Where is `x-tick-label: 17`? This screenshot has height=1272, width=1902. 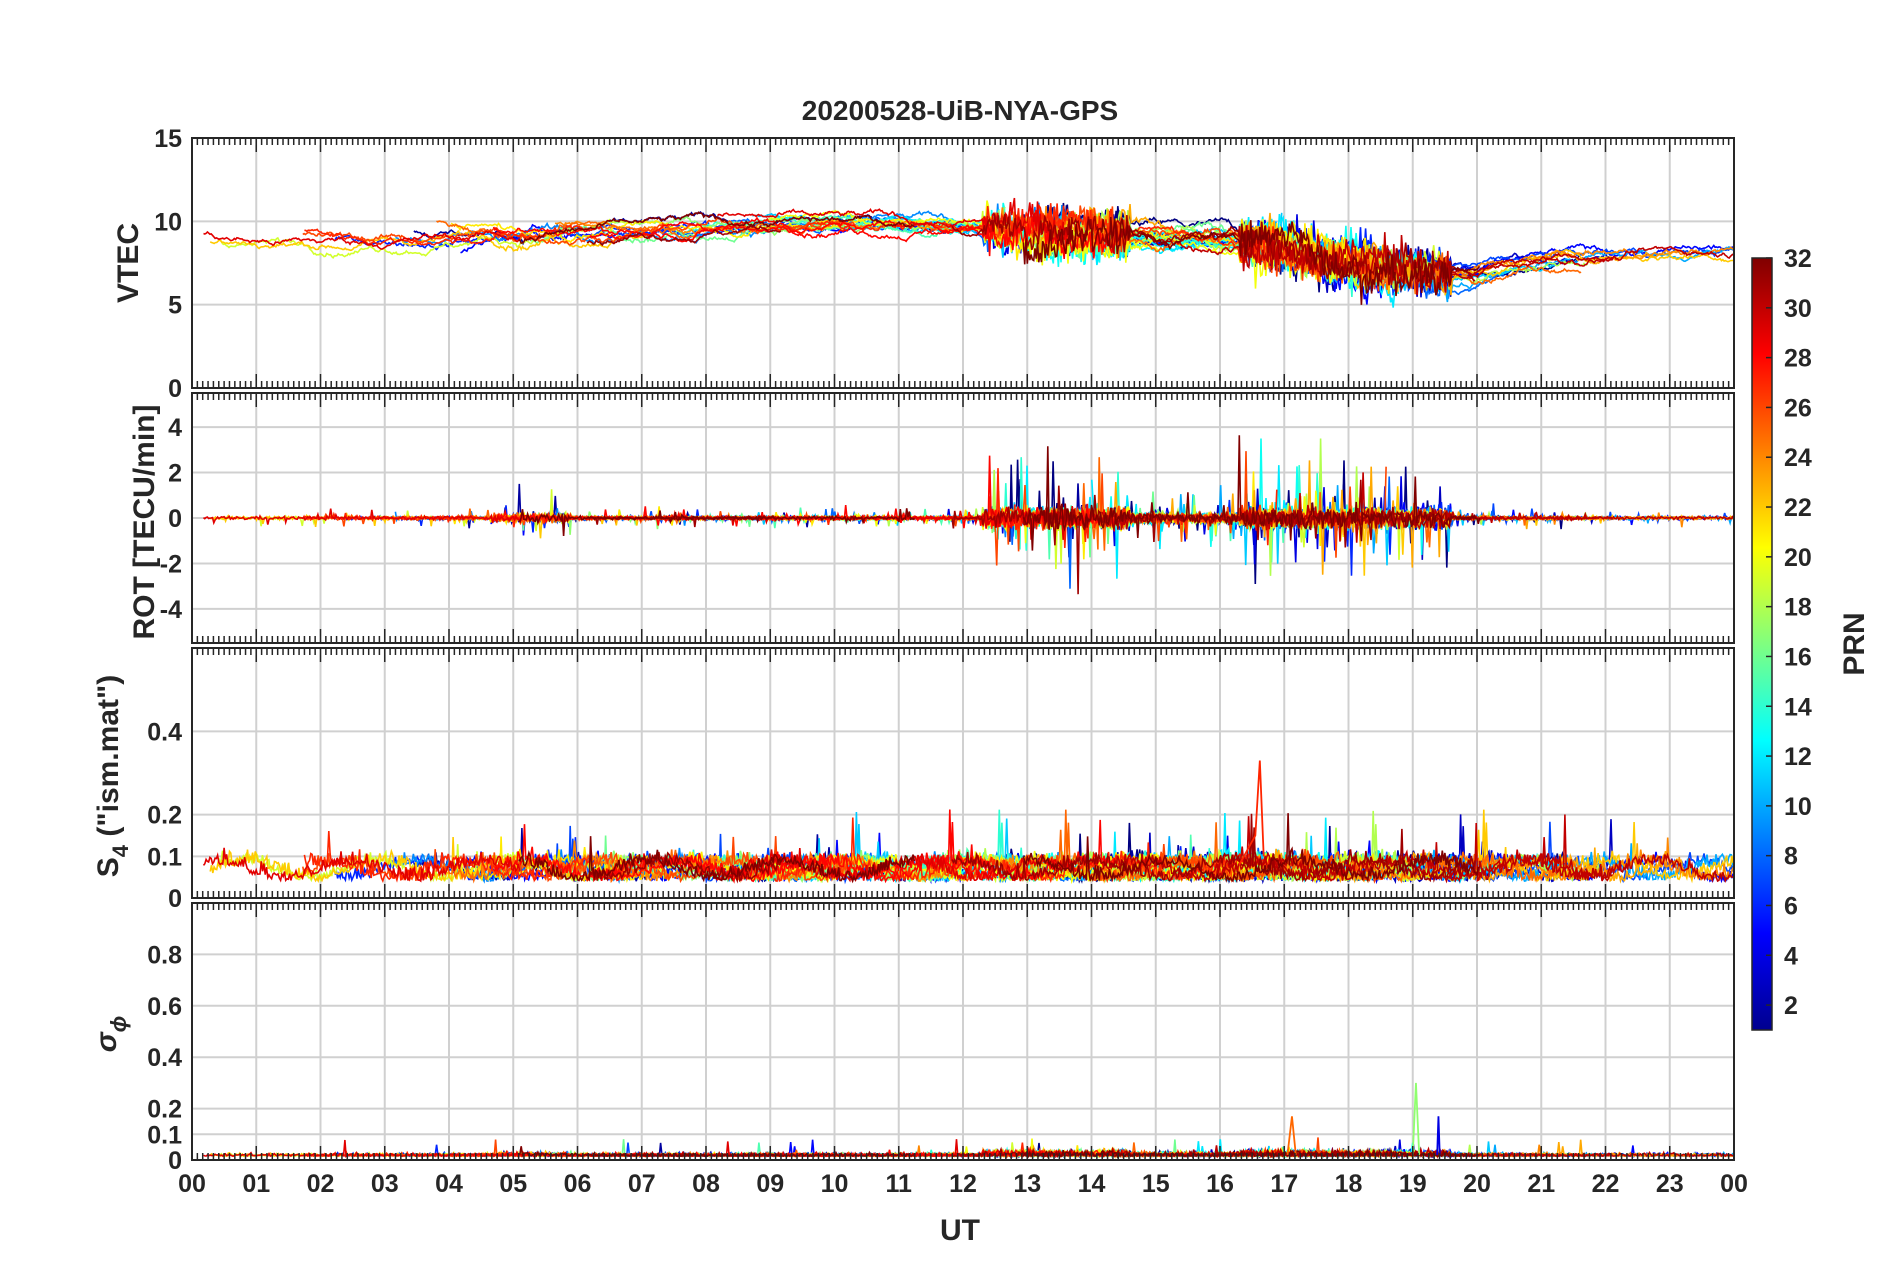 x-tick-label: 17 is located at coordinates (1284, 1184).